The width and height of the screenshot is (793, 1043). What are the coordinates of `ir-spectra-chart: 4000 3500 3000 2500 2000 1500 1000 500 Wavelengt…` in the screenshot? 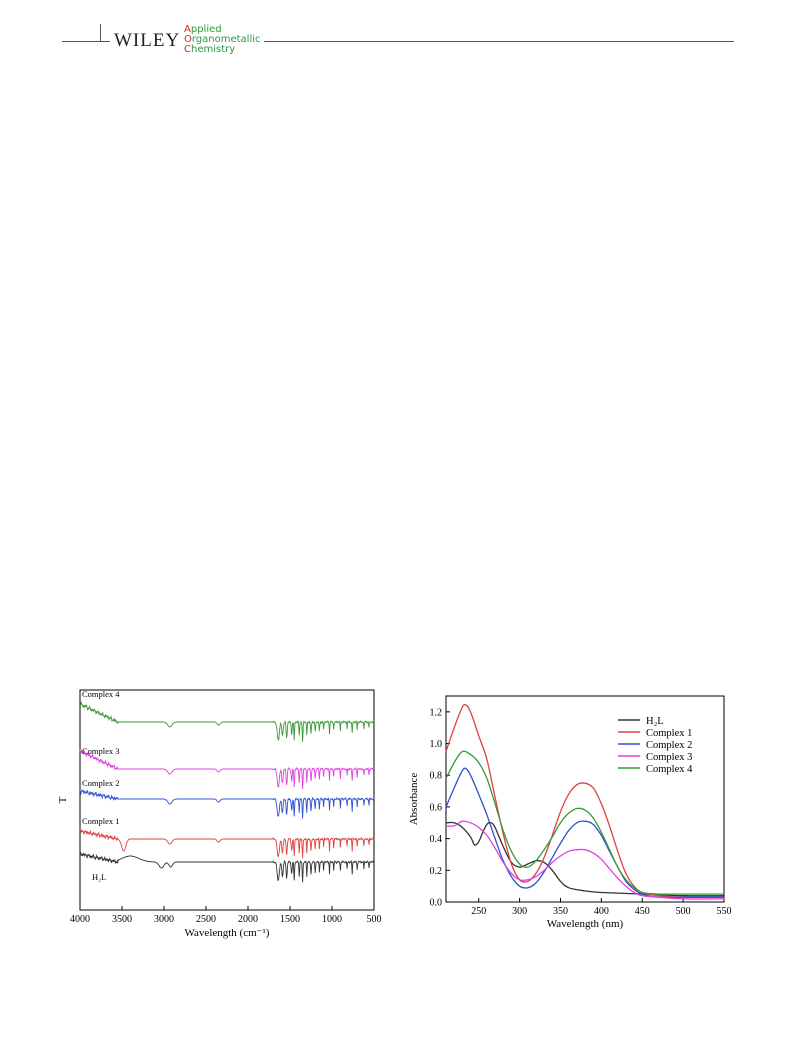 It's located at (219, 814).